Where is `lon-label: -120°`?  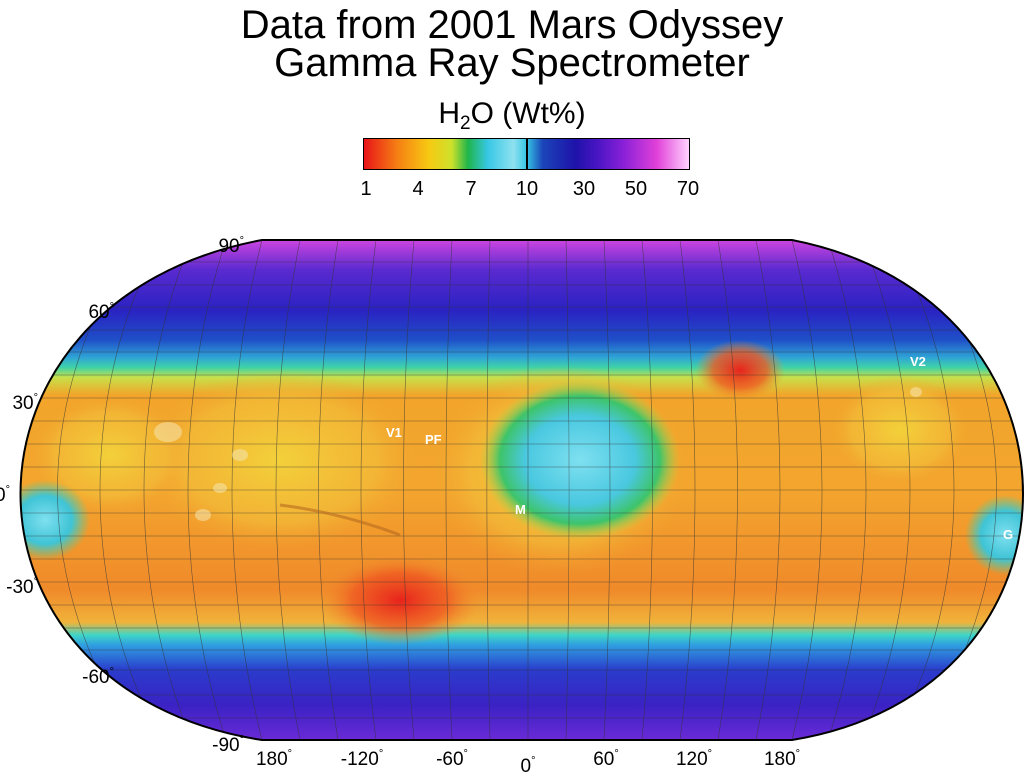 lon-label: -120° is located at coordinates (362, 759).